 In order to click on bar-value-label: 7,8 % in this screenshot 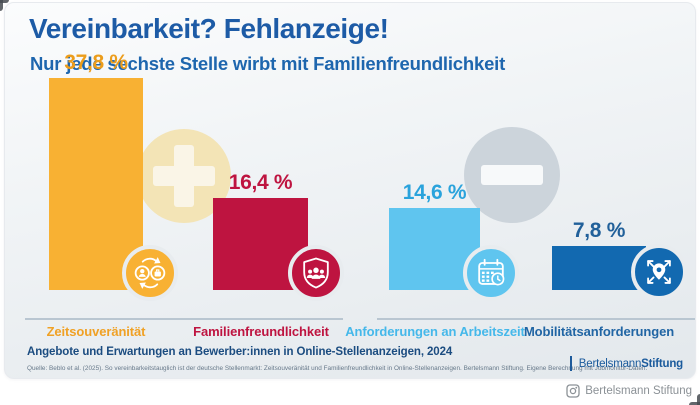, I will do `click(599, 231)`.